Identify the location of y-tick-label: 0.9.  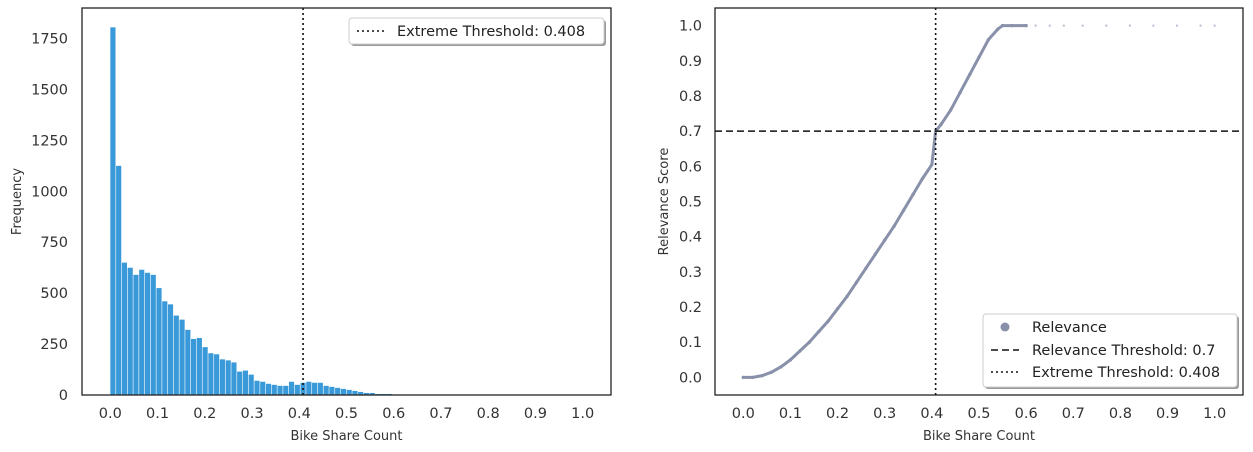
(690, 62).